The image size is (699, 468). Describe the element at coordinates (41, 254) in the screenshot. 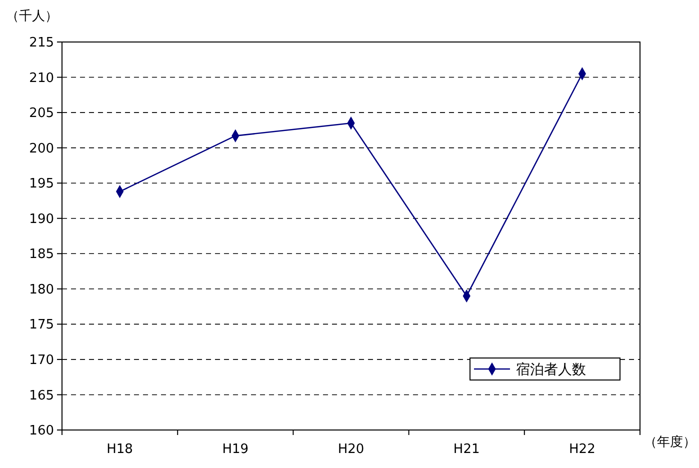

I see `y-tick-label: 185` at that location.